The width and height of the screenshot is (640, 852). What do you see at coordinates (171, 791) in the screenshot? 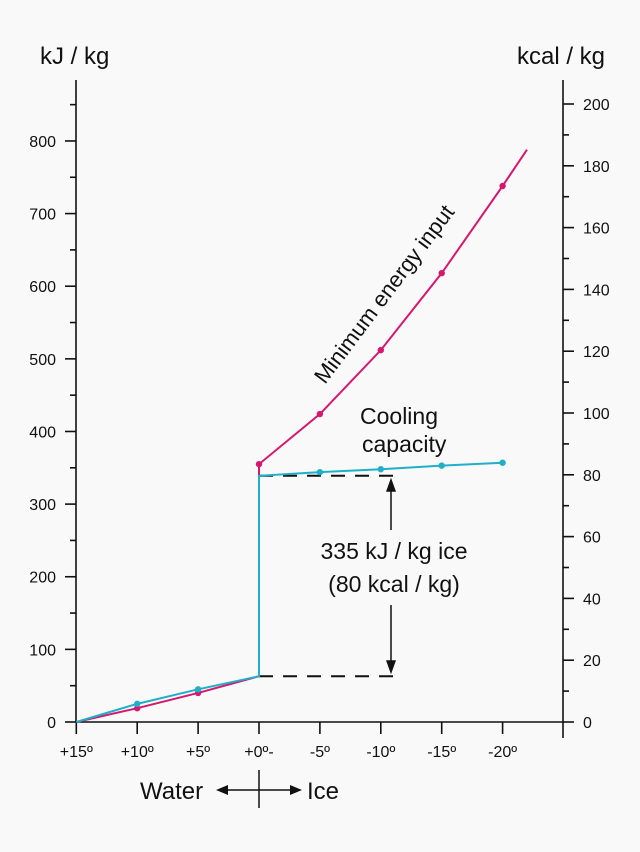
I see `water-label: Water` at bounding box center [171, 791].